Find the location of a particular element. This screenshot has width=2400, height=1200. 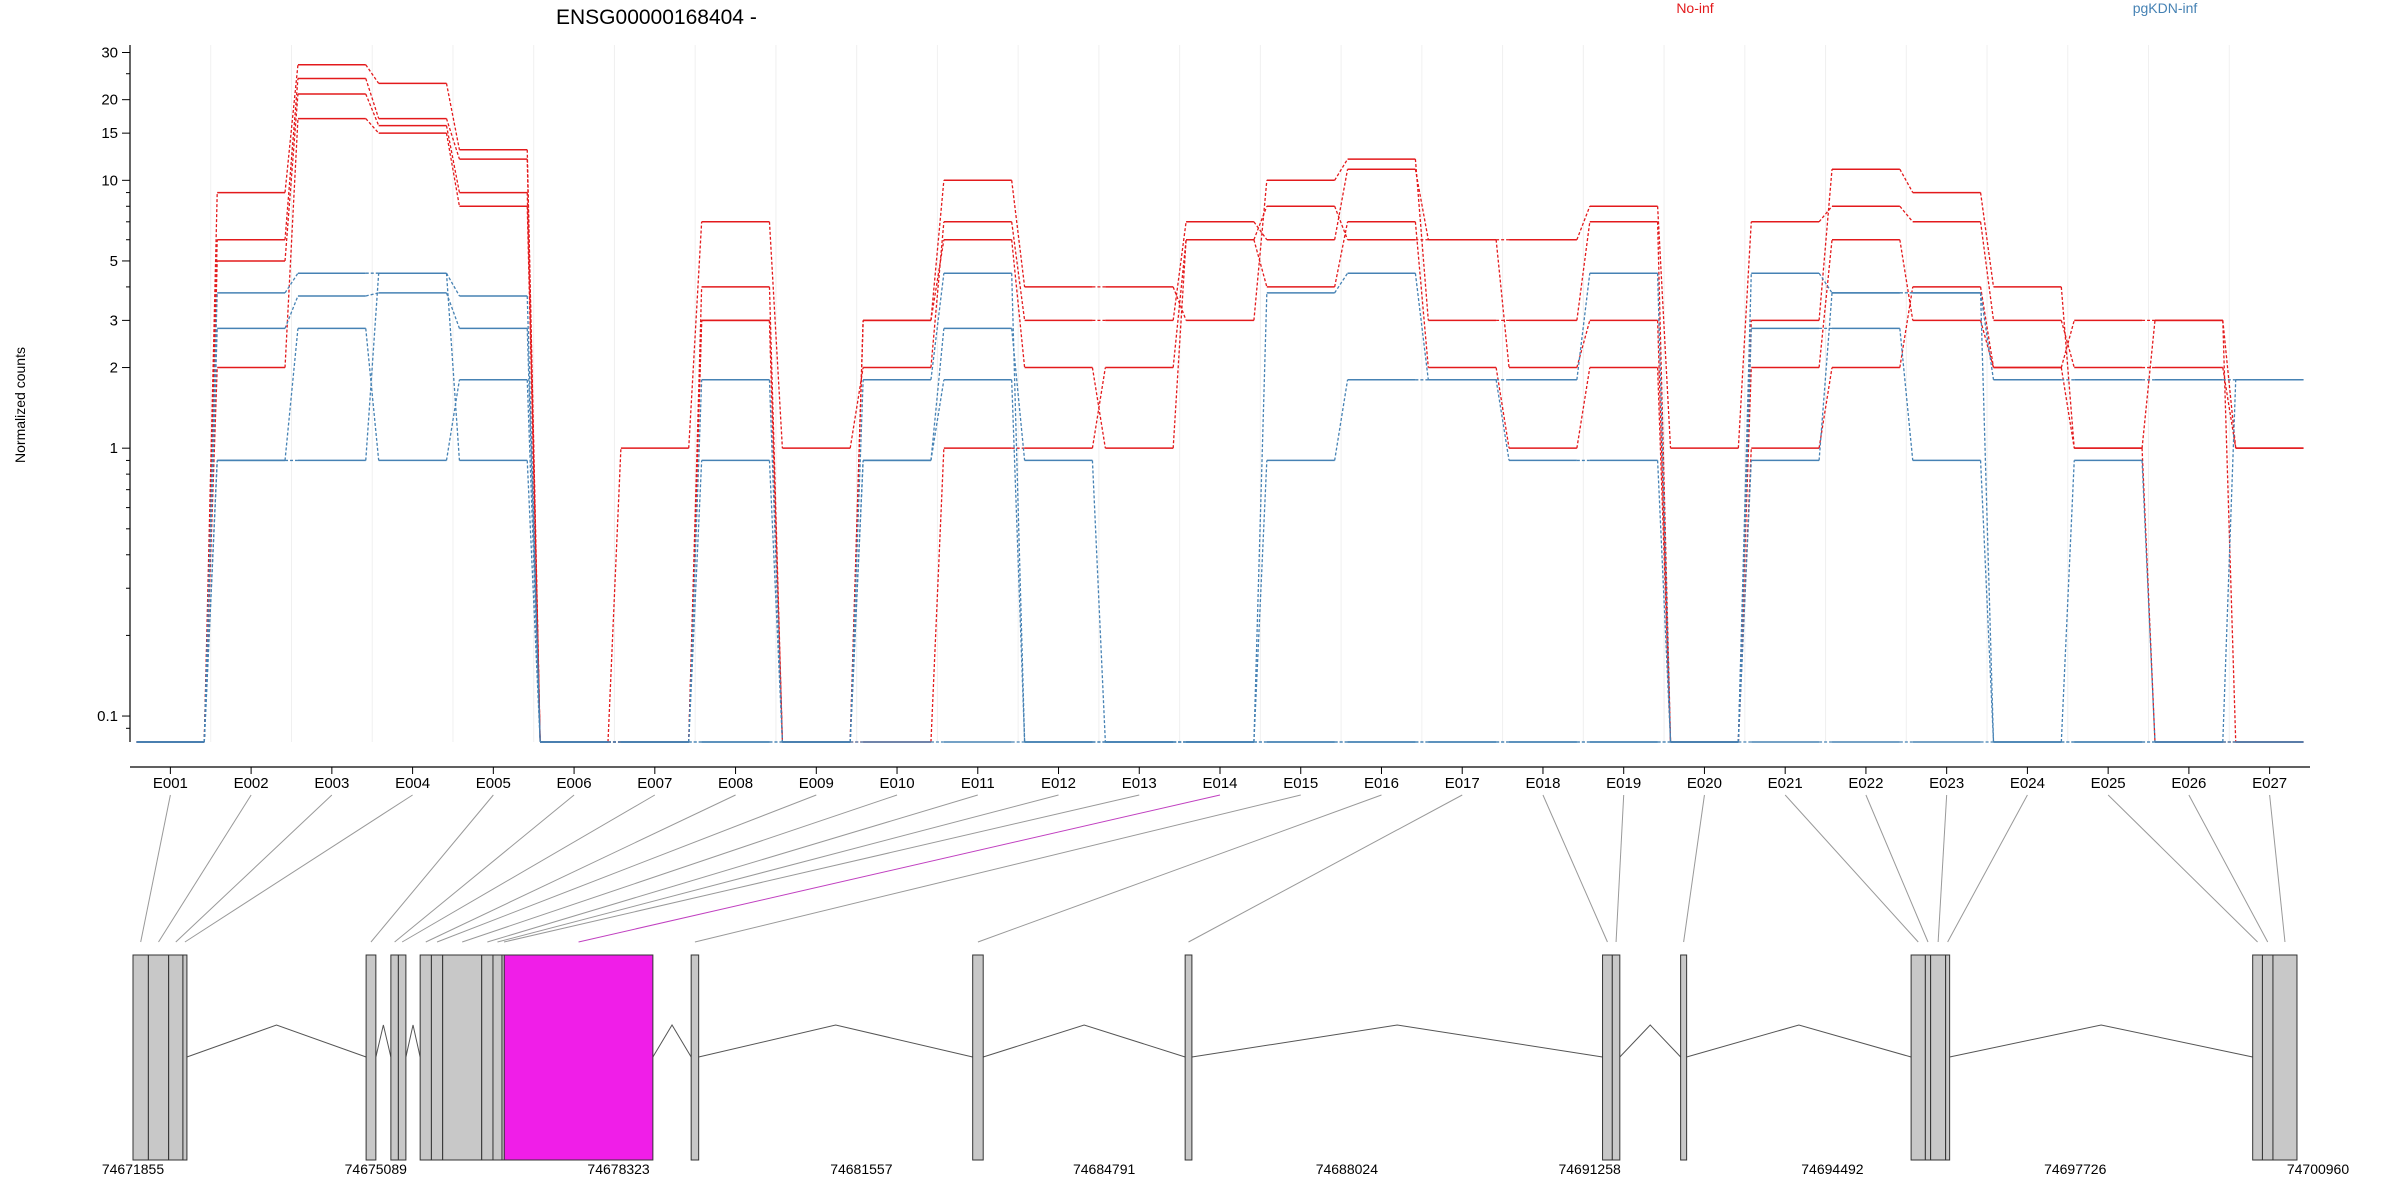

exon-connectors is located at coordinates (1213, 868).